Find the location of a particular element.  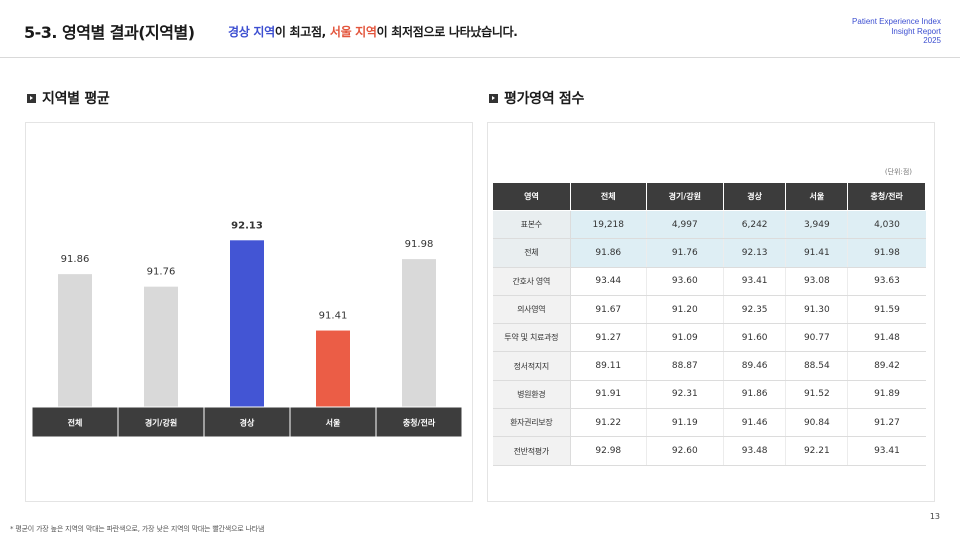

table-cell: 88.87 is located at coordinates (685, 366).